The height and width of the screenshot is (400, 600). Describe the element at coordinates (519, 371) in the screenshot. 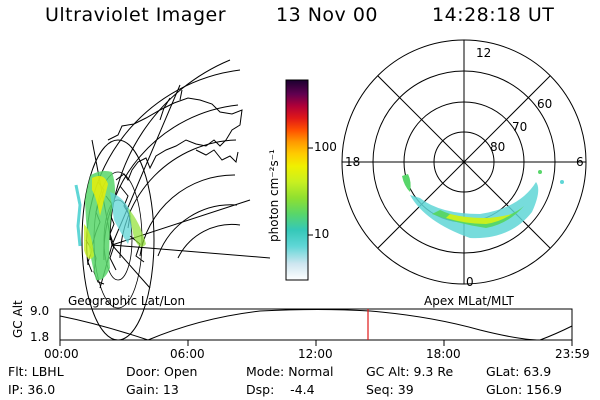

I see `info-glat: GLat: 63.9` at that location.